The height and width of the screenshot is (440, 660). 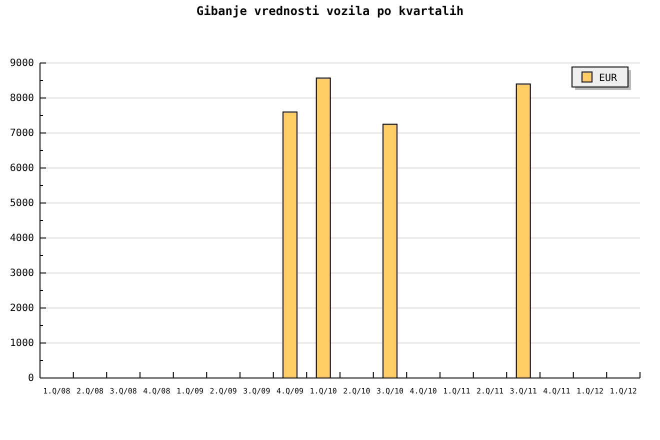 I want to click on y-tick-label: 8000, so click(x=22, y=98).